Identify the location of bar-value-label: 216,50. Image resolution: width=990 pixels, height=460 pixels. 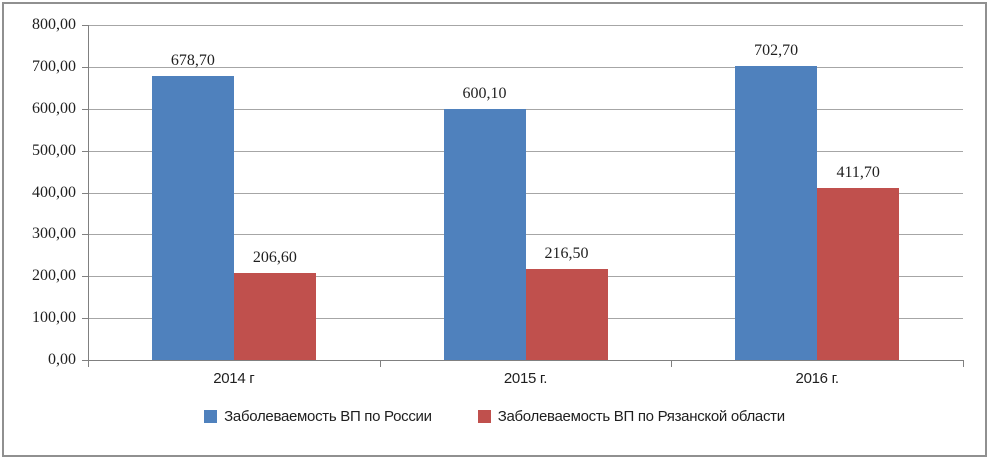
(566, 254).